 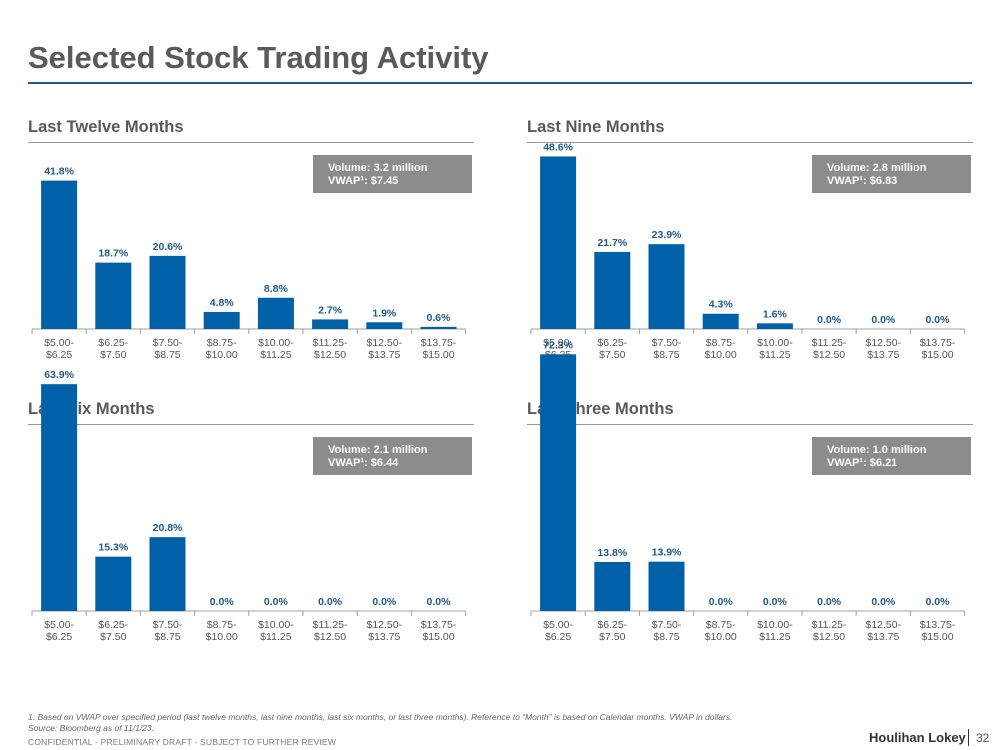 I want to click on data-label: 13.9%, so click(x=667, y=553).